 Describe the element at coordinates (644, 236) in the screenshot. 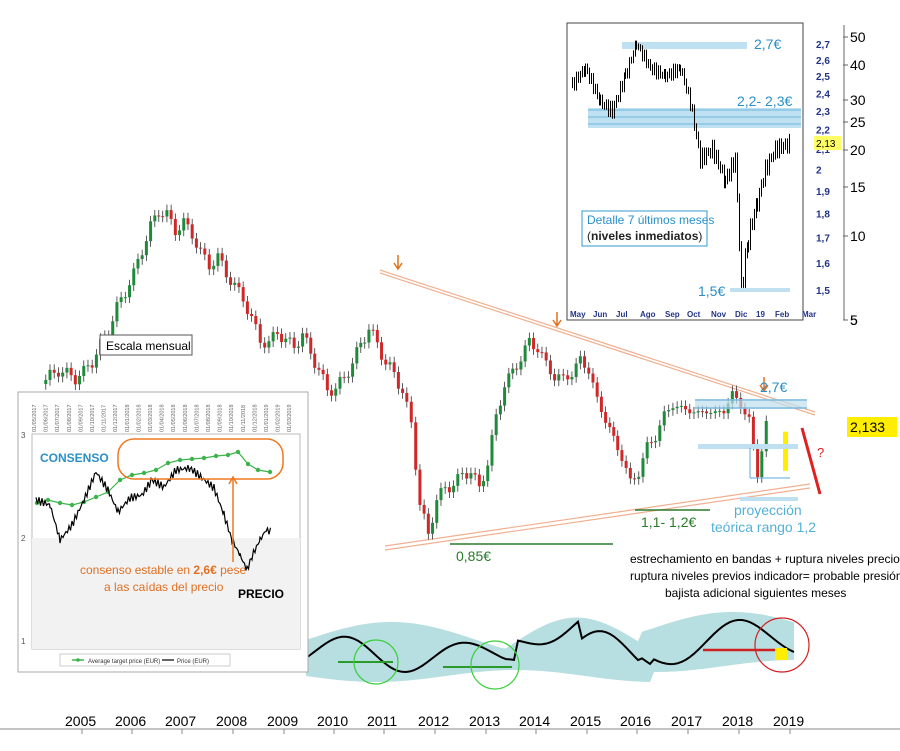

I see `detail-title-2: (niveles inmediatos)` at that location.